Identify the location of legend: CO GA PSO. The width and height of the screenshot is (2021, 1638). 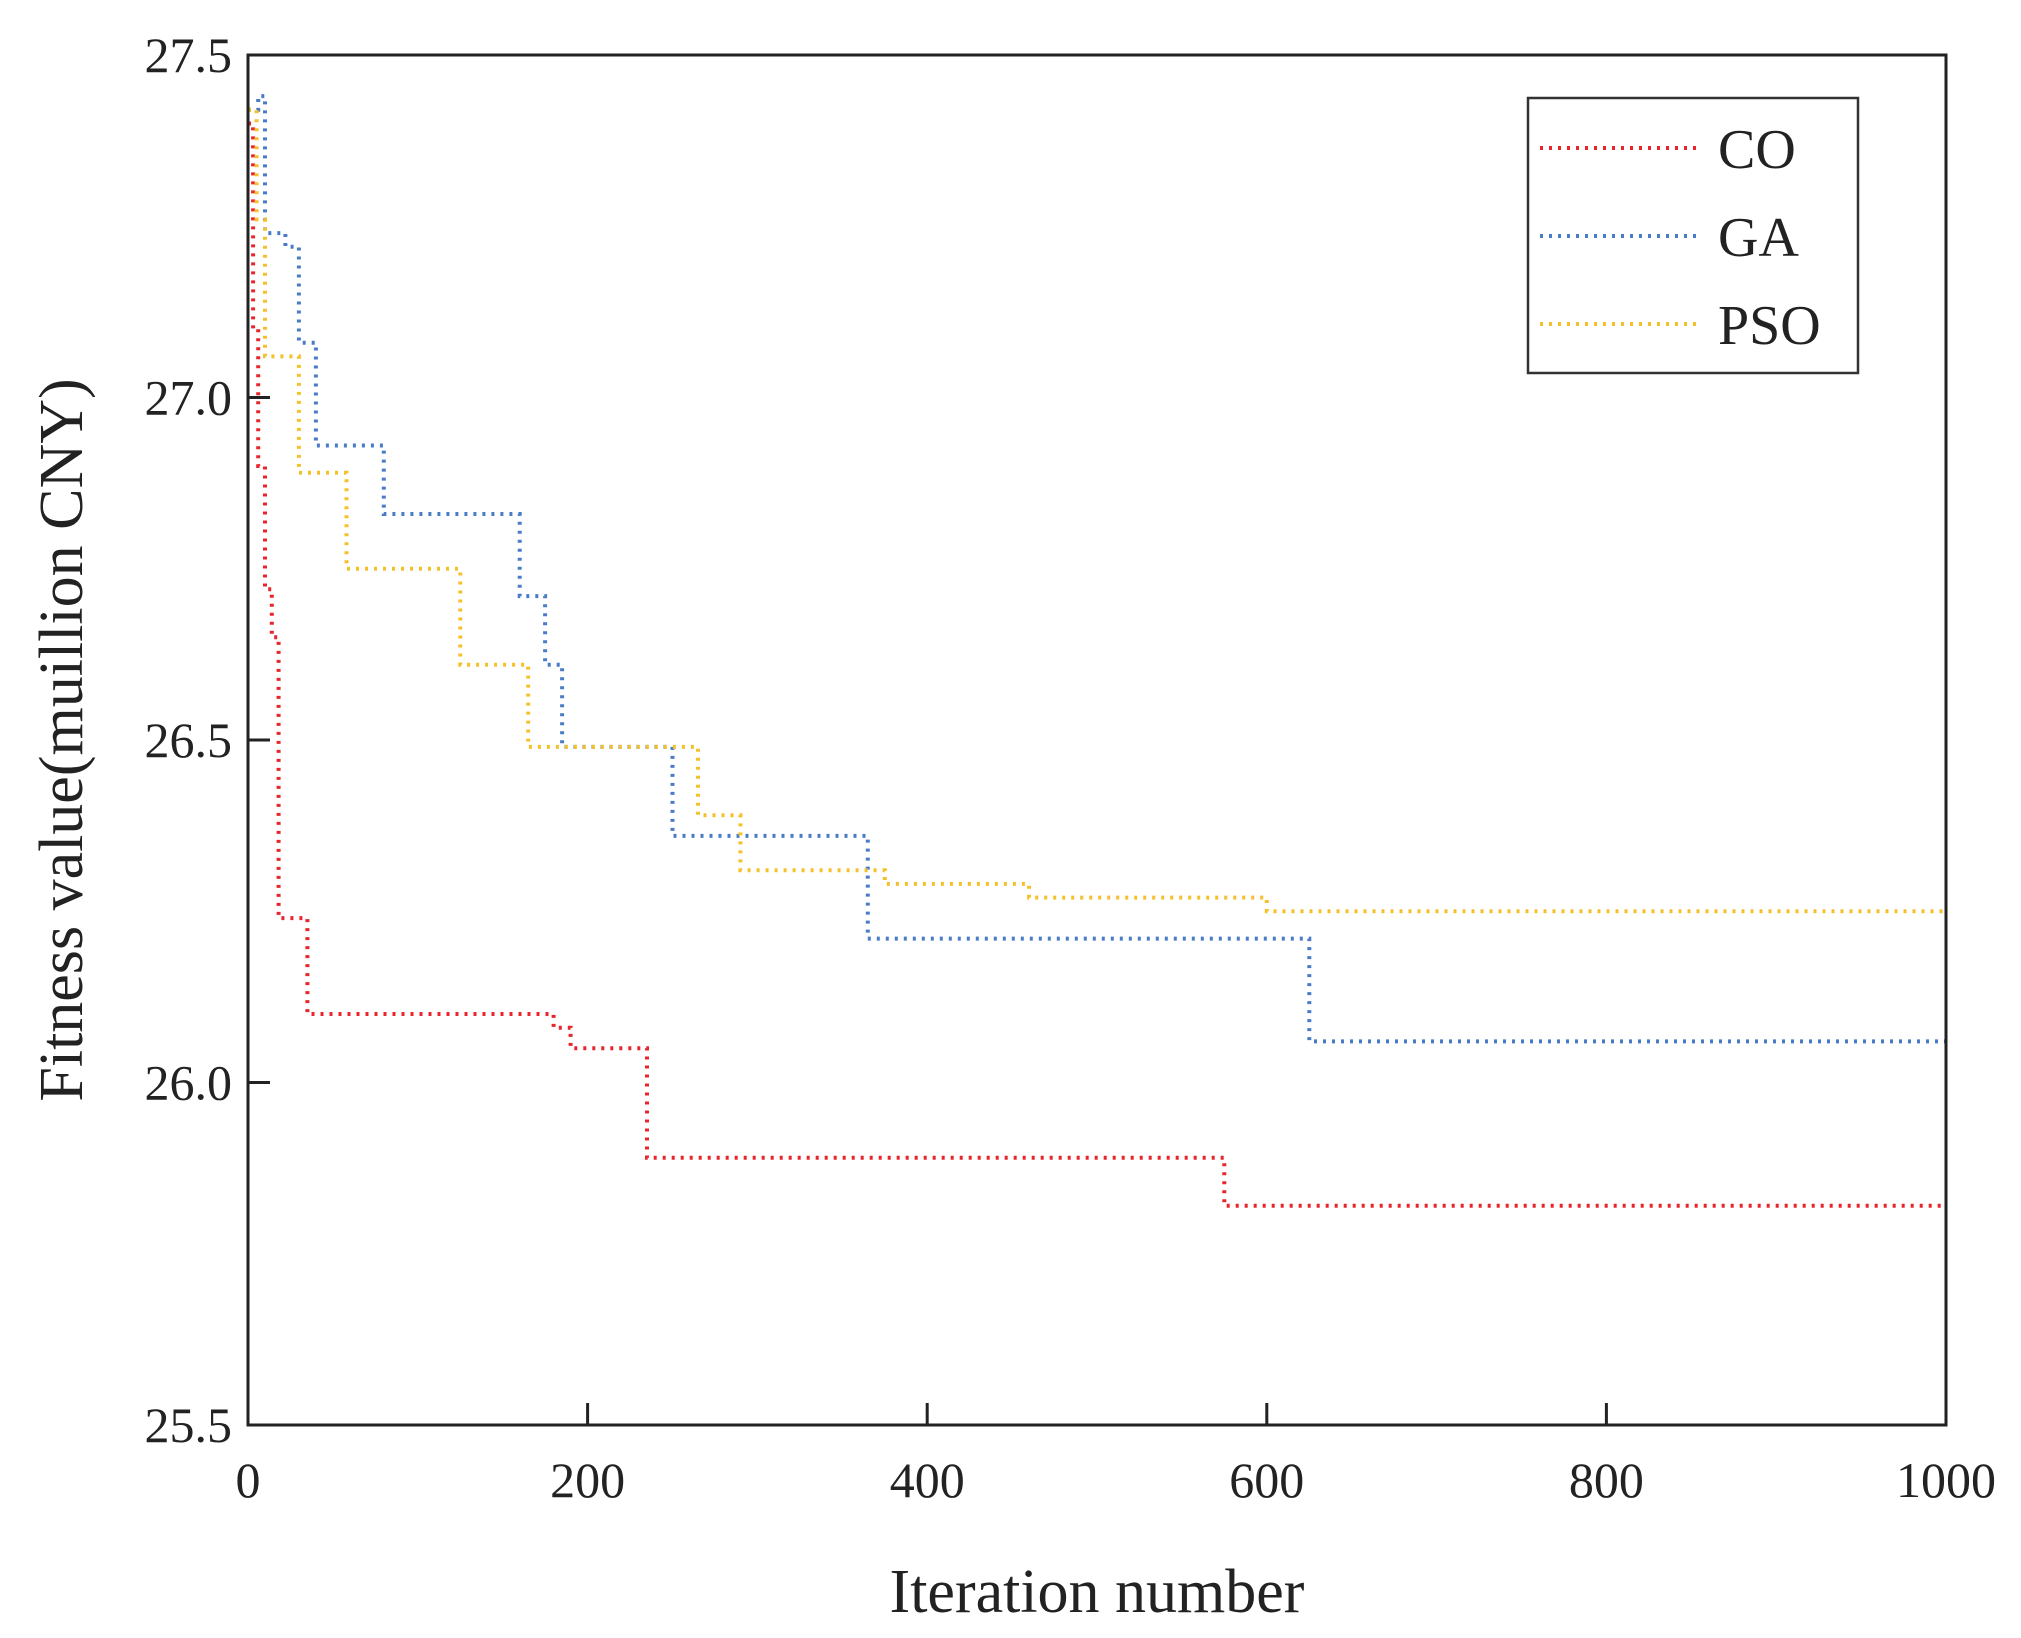
(1693, 235).